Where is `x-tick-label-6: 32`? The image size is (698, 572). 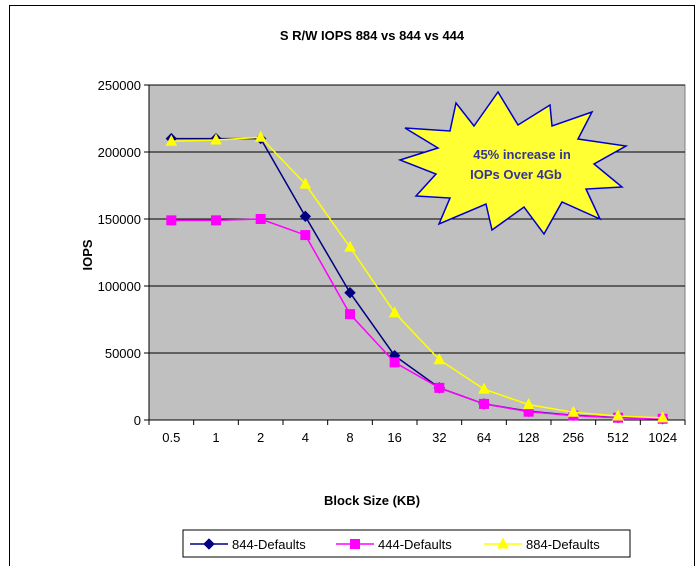 x-tick-label-6: 32 is located at coordinates (439, 437).